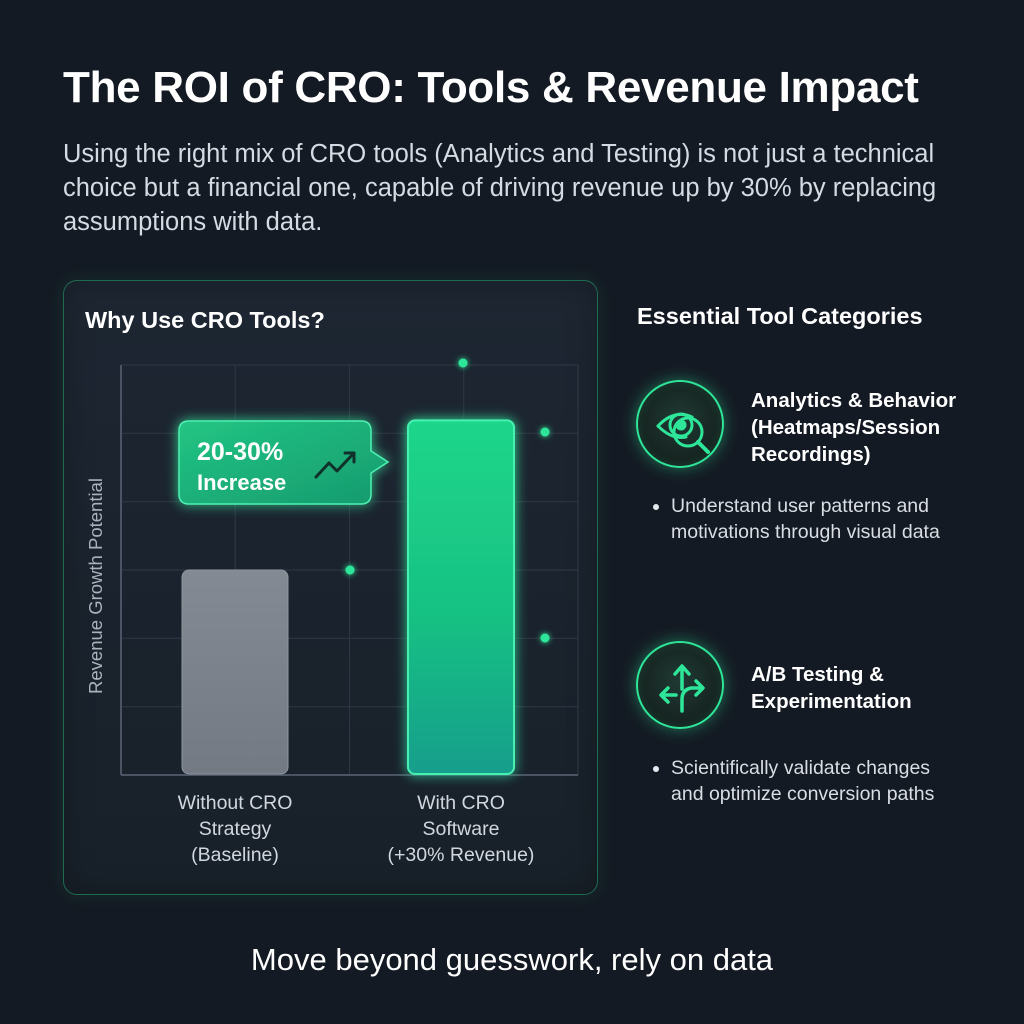 This screenshot has height=1024, width=1024. I want to click on y-axis-label: Revenue Growth Potential, so click(95, 586).